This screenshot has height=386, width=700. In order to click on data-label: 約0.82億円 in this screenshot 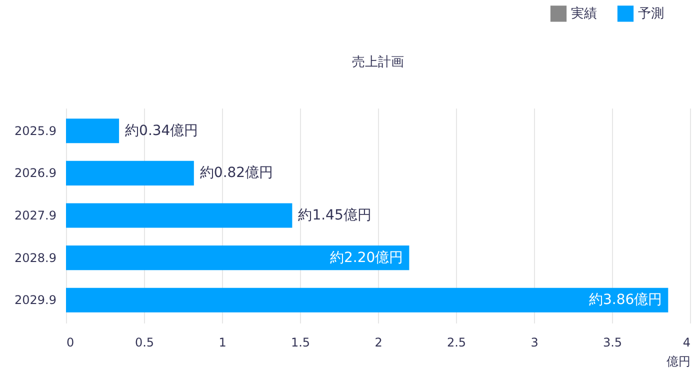, I will do `click(237, 173)`.